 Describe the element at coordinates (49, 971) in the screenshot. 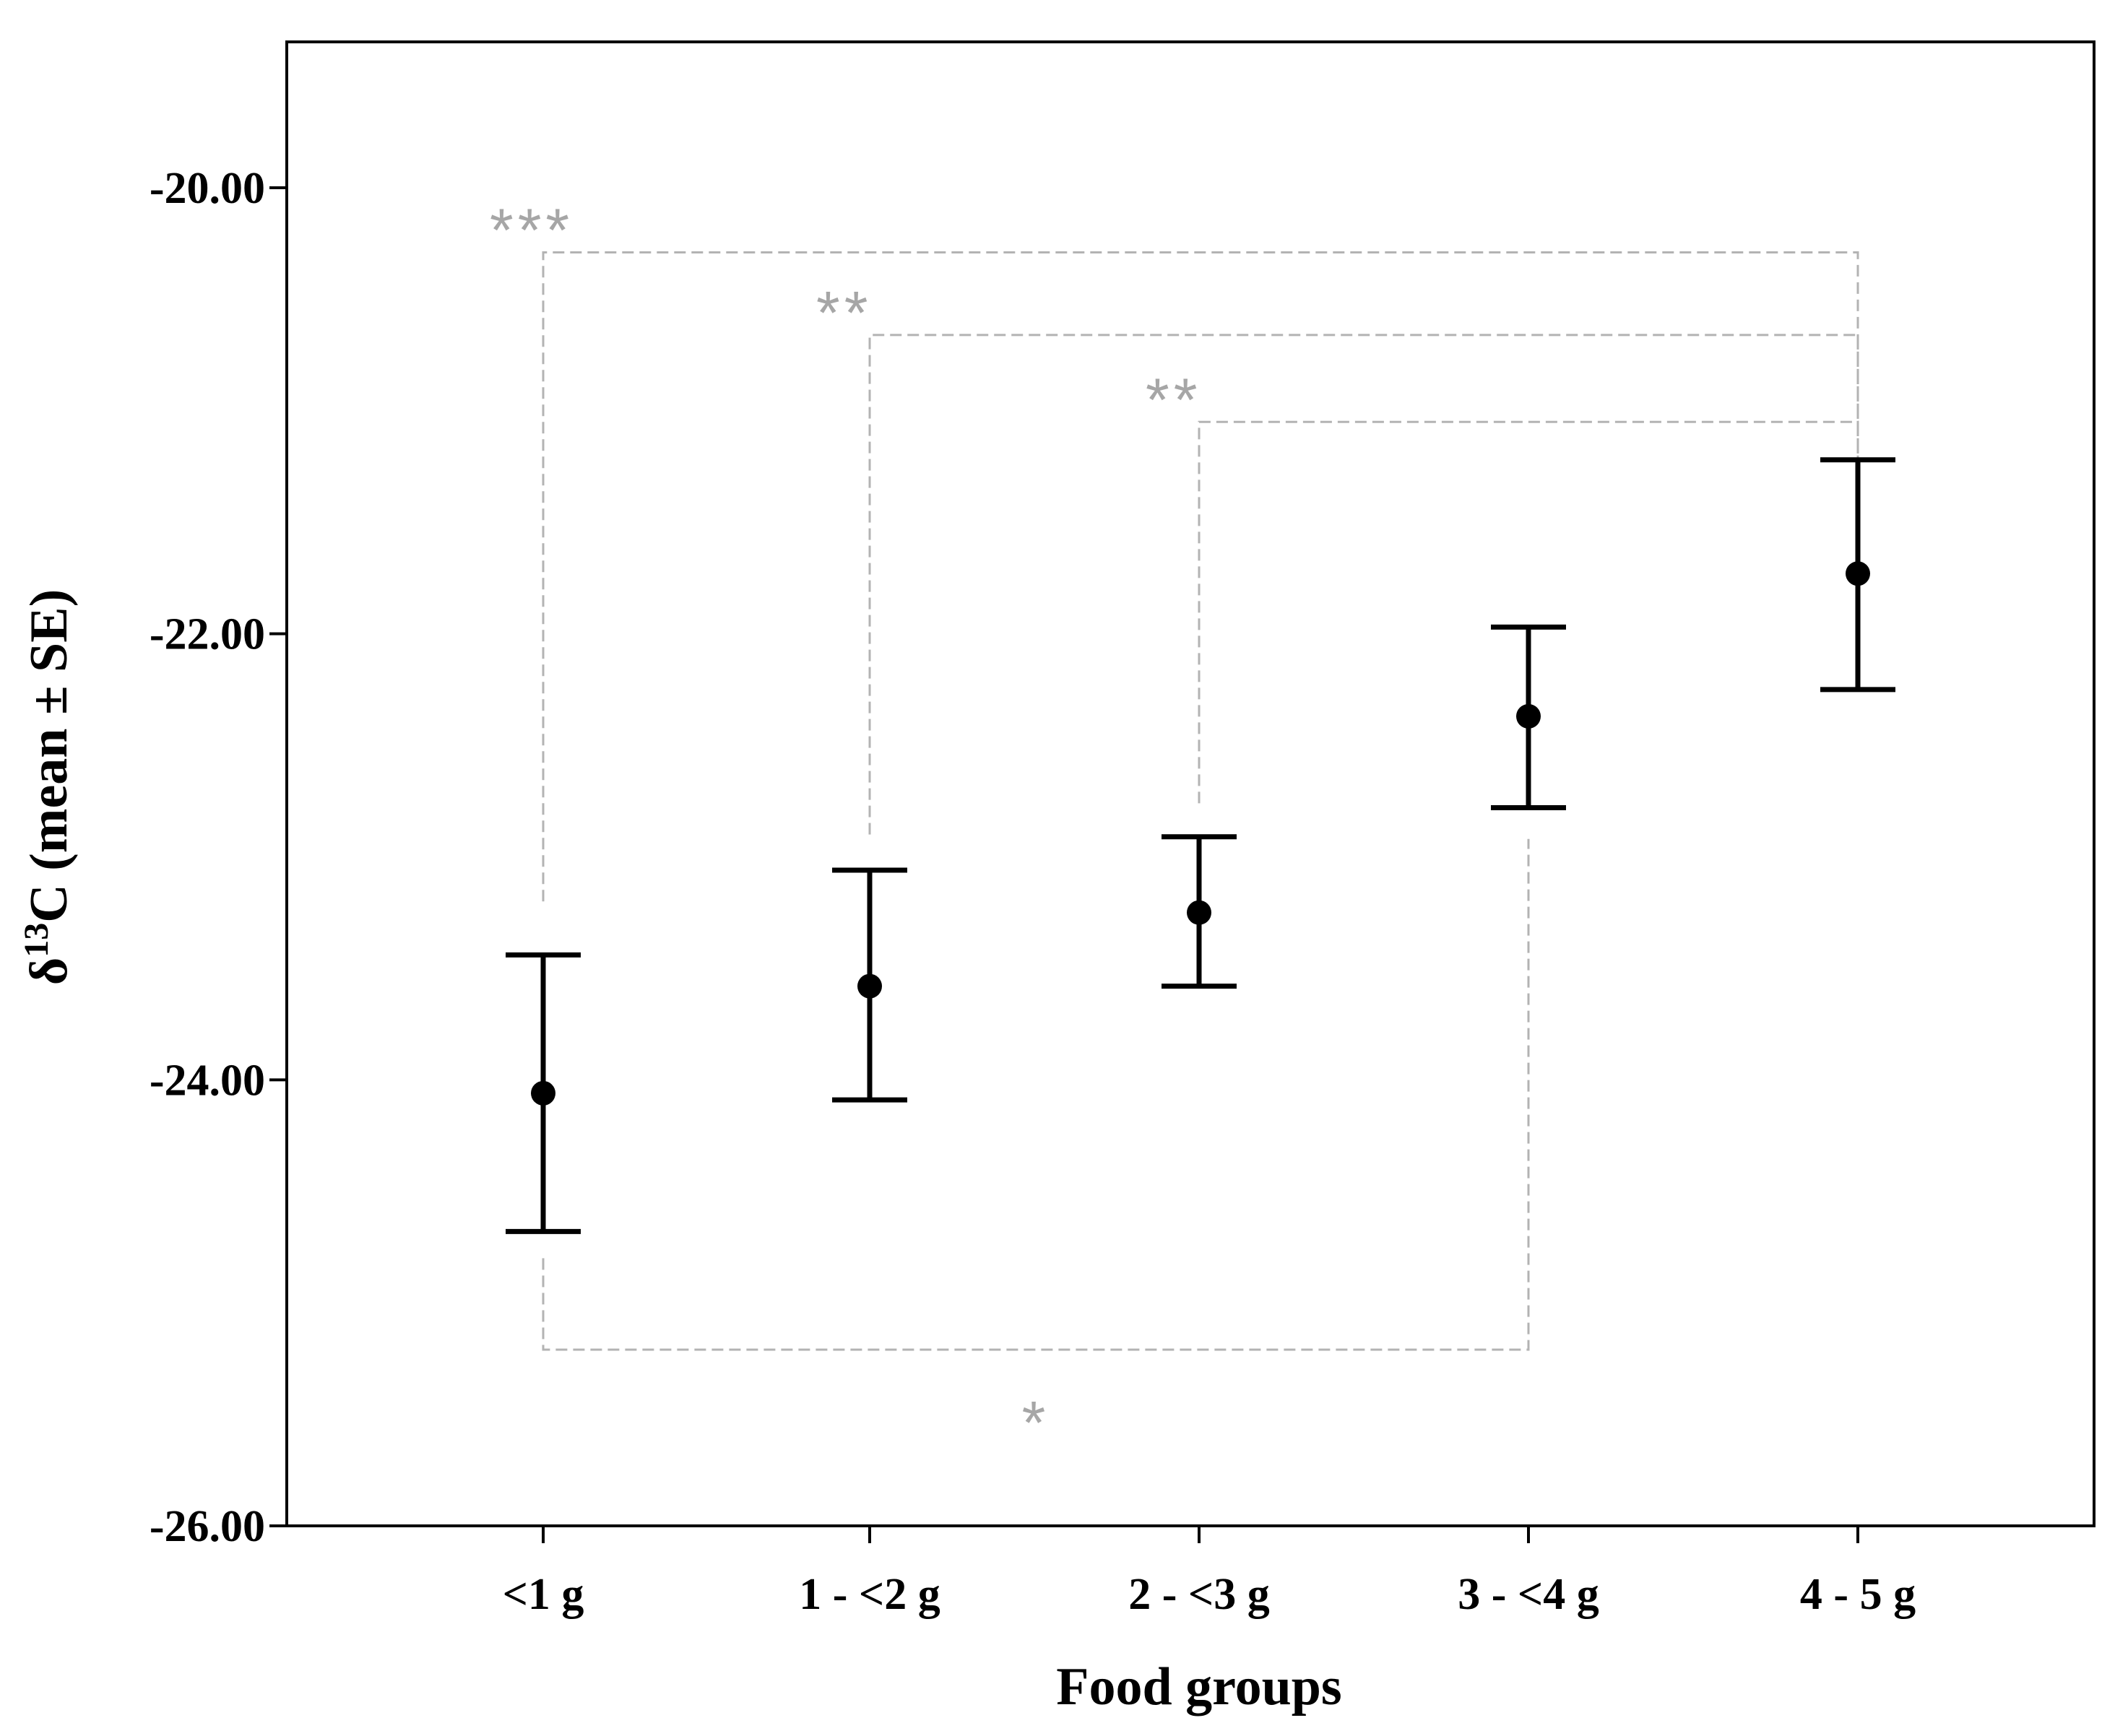

I see `y-axis-title-prefix: δ` at that location.